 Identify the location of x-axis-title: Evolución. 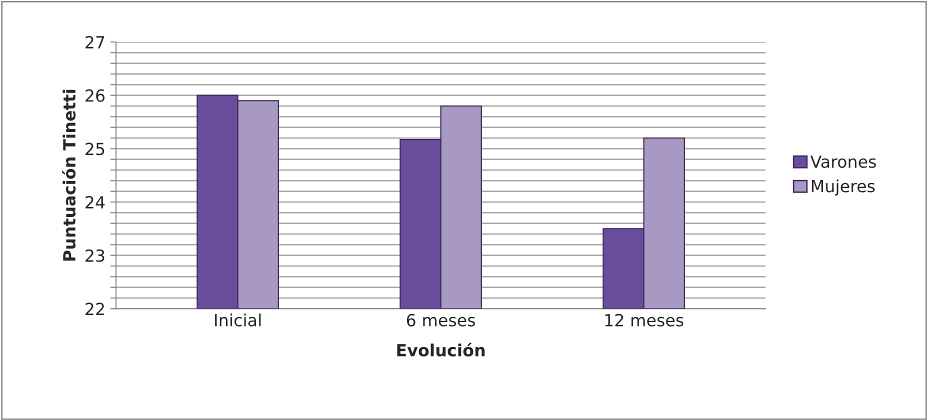
(441, 349).